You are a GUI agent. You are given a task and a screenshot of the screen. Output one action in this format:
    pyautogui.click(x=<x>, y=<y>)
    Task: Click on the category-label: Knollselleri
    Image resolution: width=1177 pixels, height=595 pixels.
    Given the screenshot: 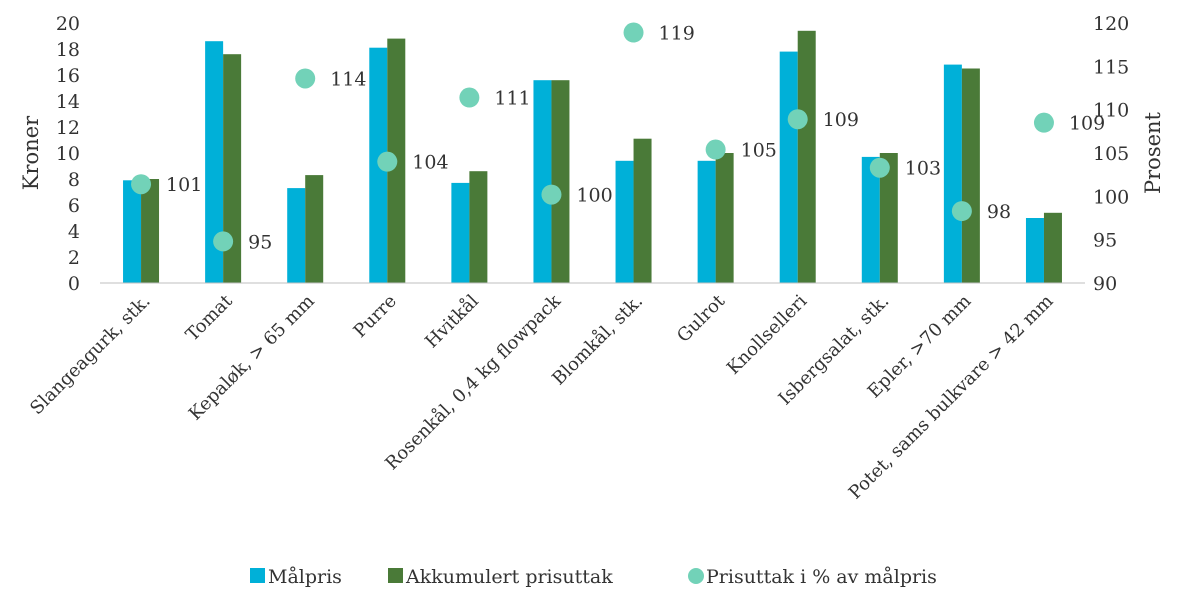 What is the action you would take?
    pyautogui.click(x=767, y=335)
    